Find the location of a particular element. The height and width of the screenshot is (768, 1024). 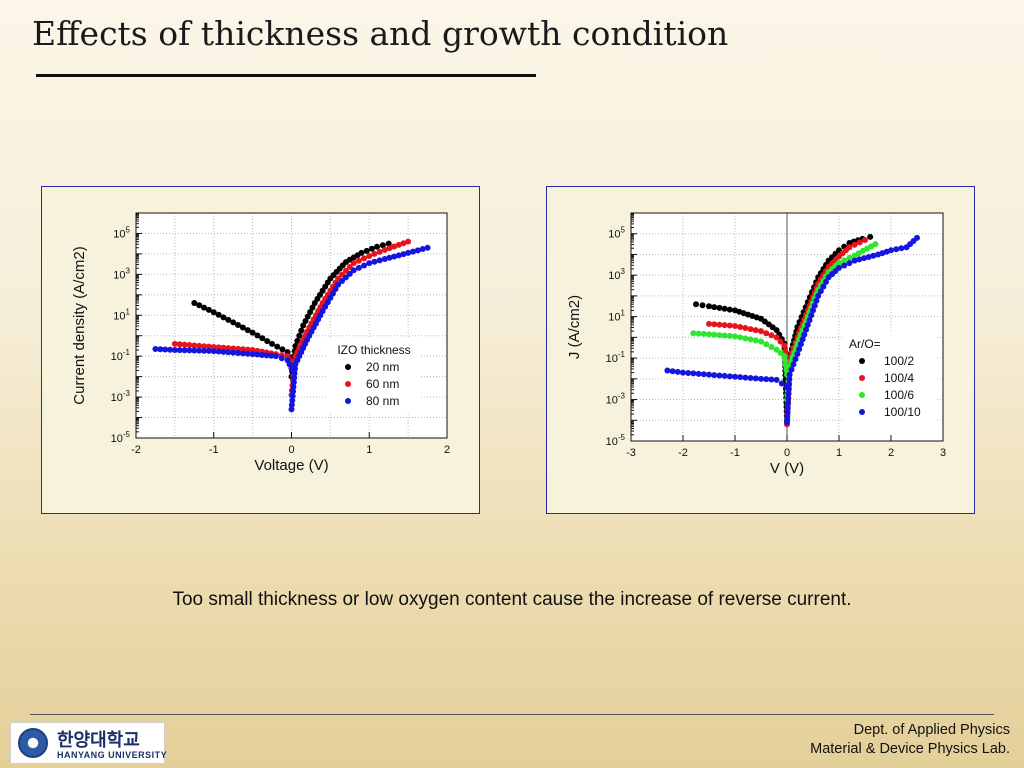

legend-title: IZO thickness is located at coordinates (373, 350).